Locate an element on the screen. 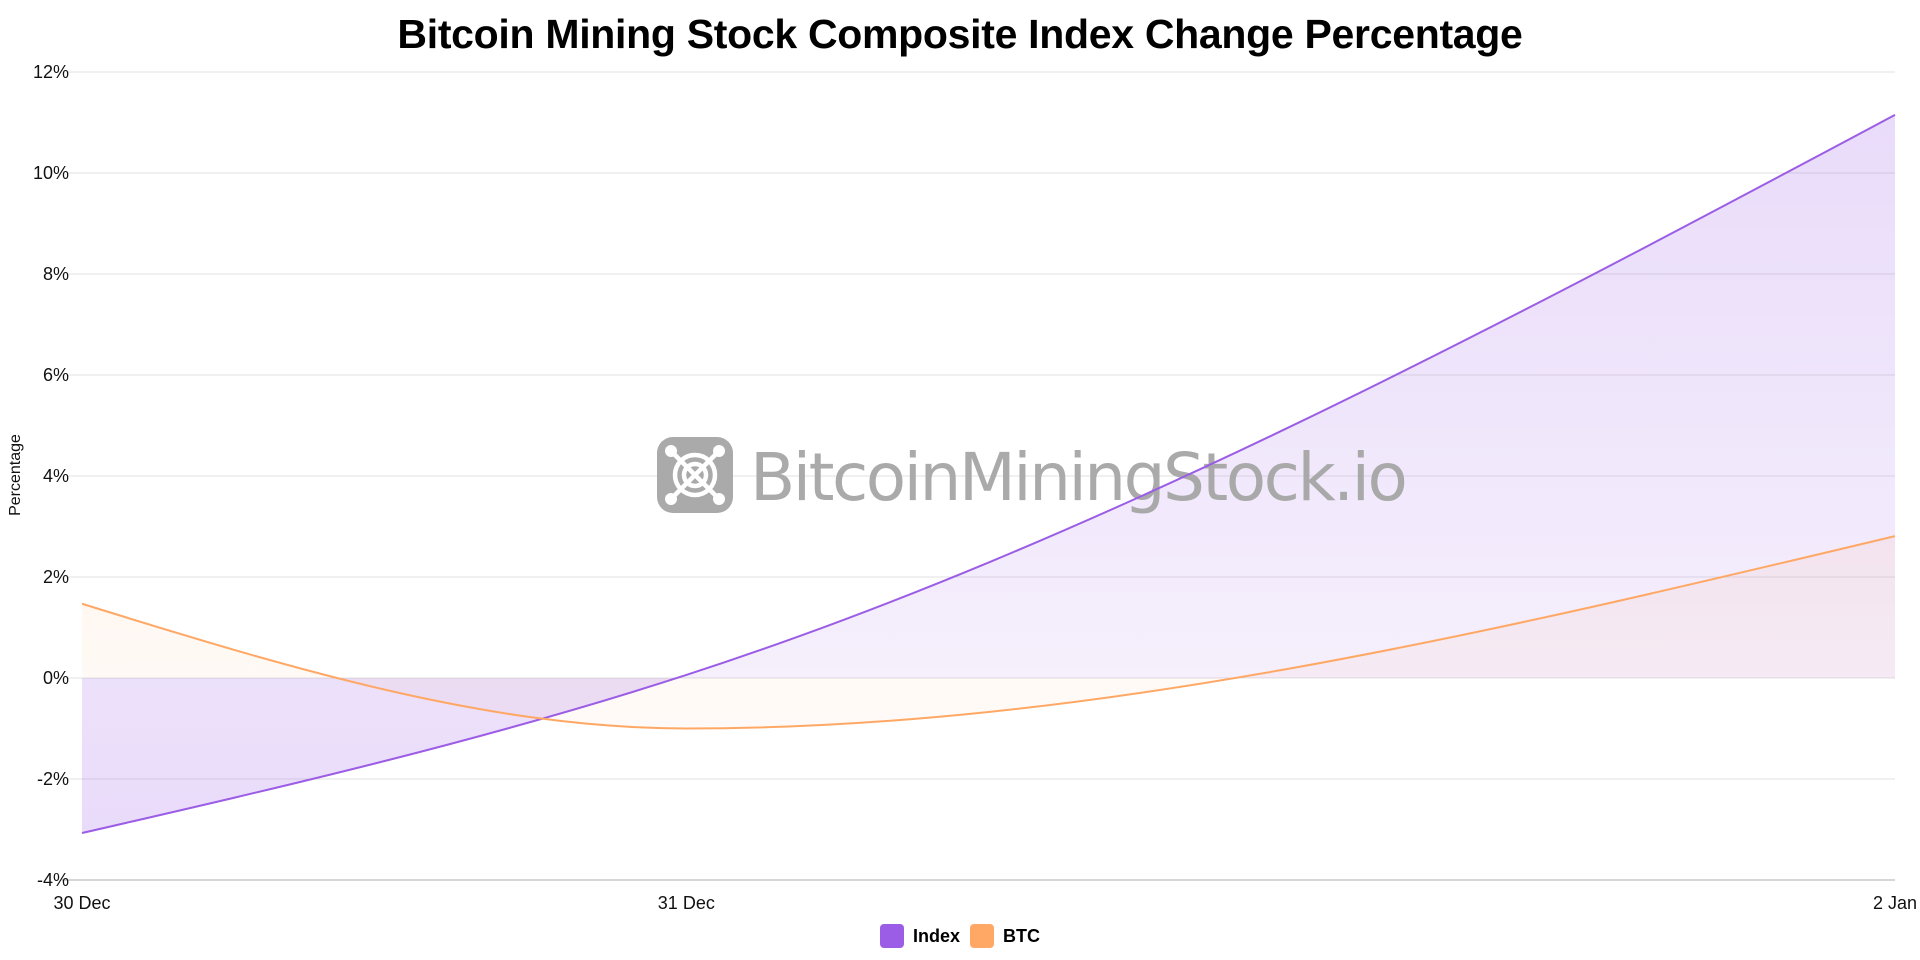 This screenshot has height=960, width=1920. x-tick-label: 31 Dec is located at coordinates (686, 903).